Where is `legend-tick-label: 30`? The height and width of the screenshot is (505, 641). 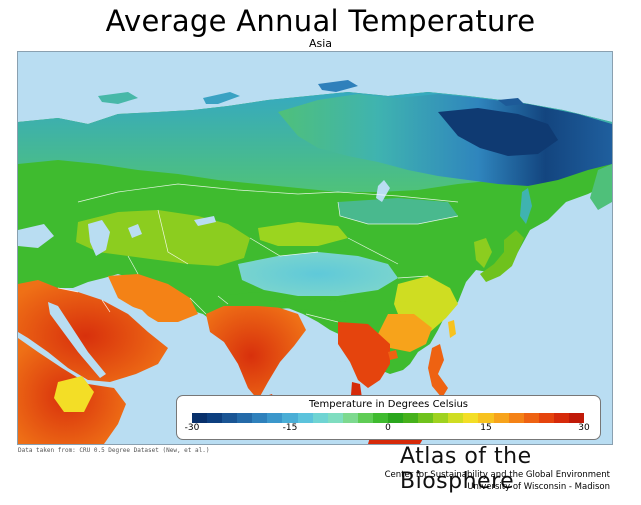
legend-tick-label: 30 is located at coordinates (584, 428).